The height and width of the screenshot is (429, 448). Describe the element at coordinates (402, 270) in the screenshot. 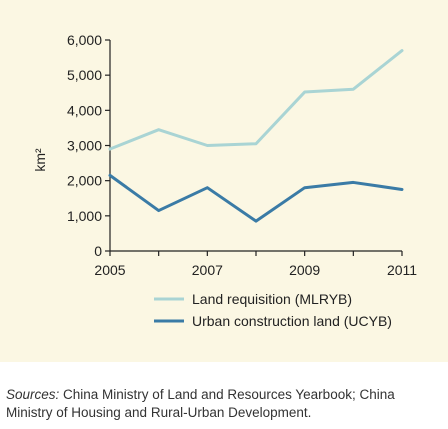

I see `x-tick-label: 2011` at that location.